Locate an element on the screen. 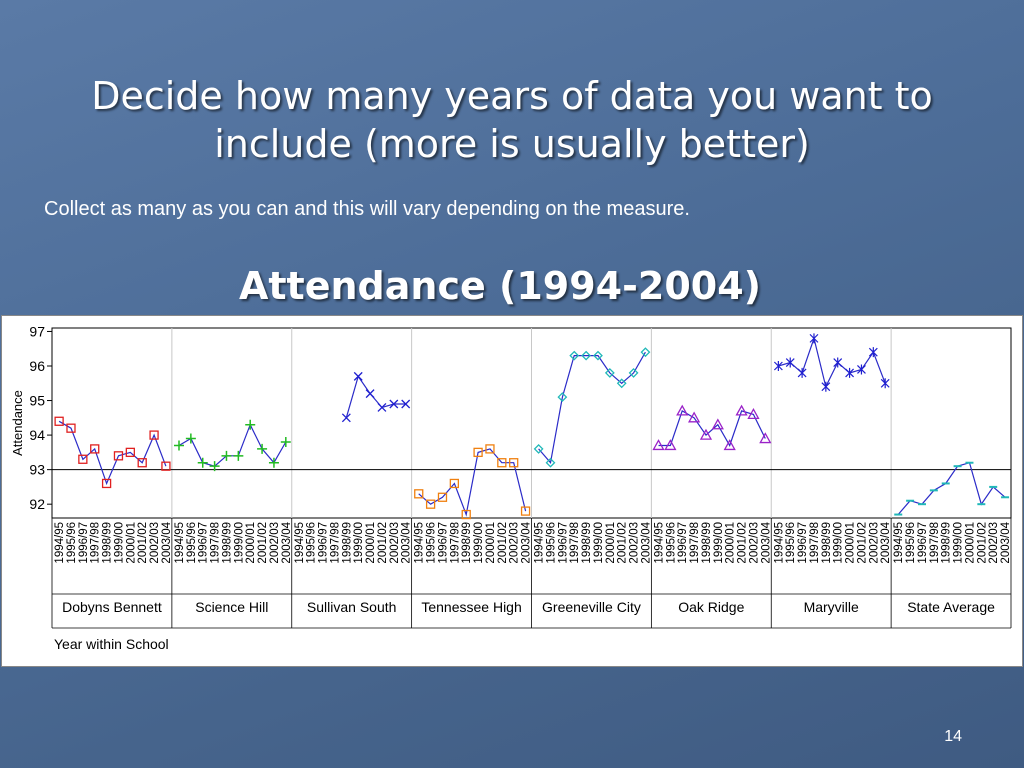 Image resolution: width=1024 pixels, height=768 pixels. x-axis-label: Year within School is located at coordinates (111, 644).